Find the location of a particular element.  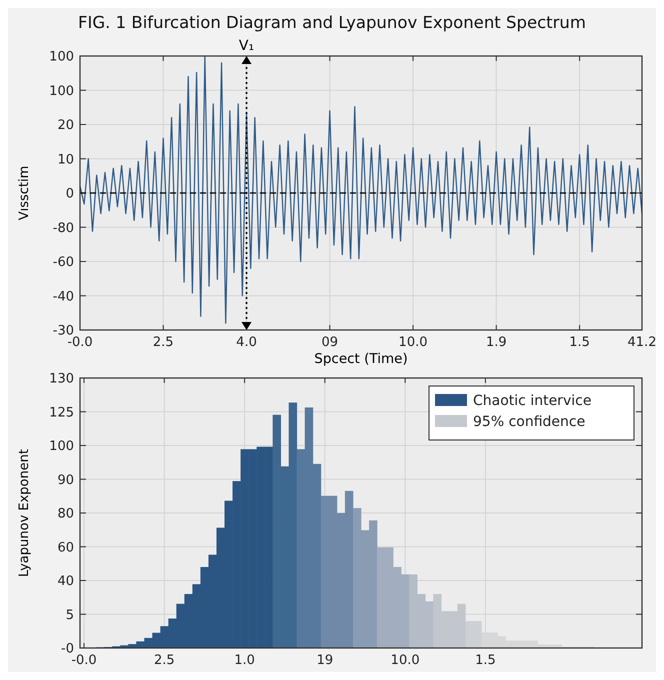

x-axis-title: Spcect (Time) is located at coordinates (361, 359).